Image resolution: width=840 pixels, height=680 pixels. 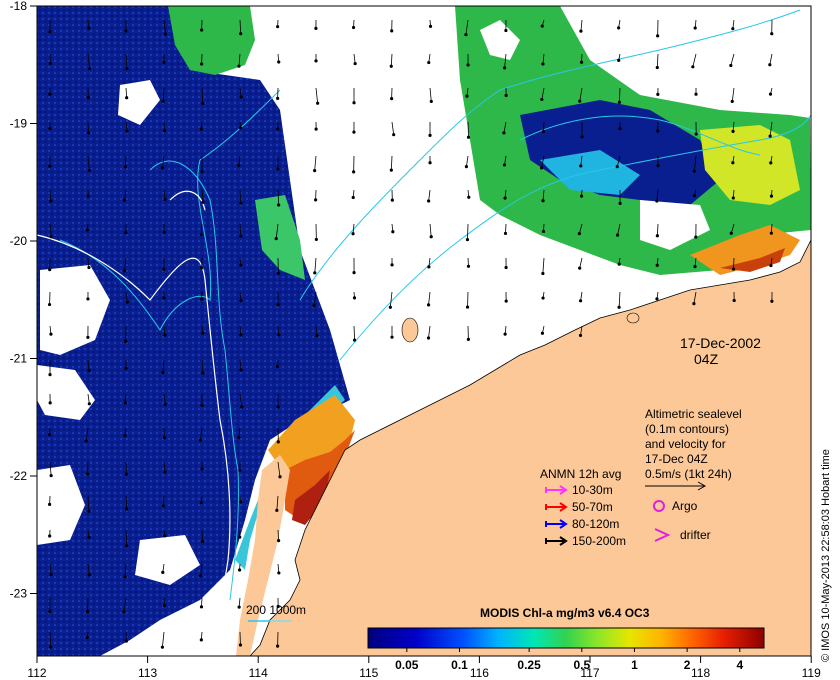 What do you see at coordinates (563, 524) in the screenshot?
I see `anmn-arrowhead-icon` at bounding box center [563, 524].